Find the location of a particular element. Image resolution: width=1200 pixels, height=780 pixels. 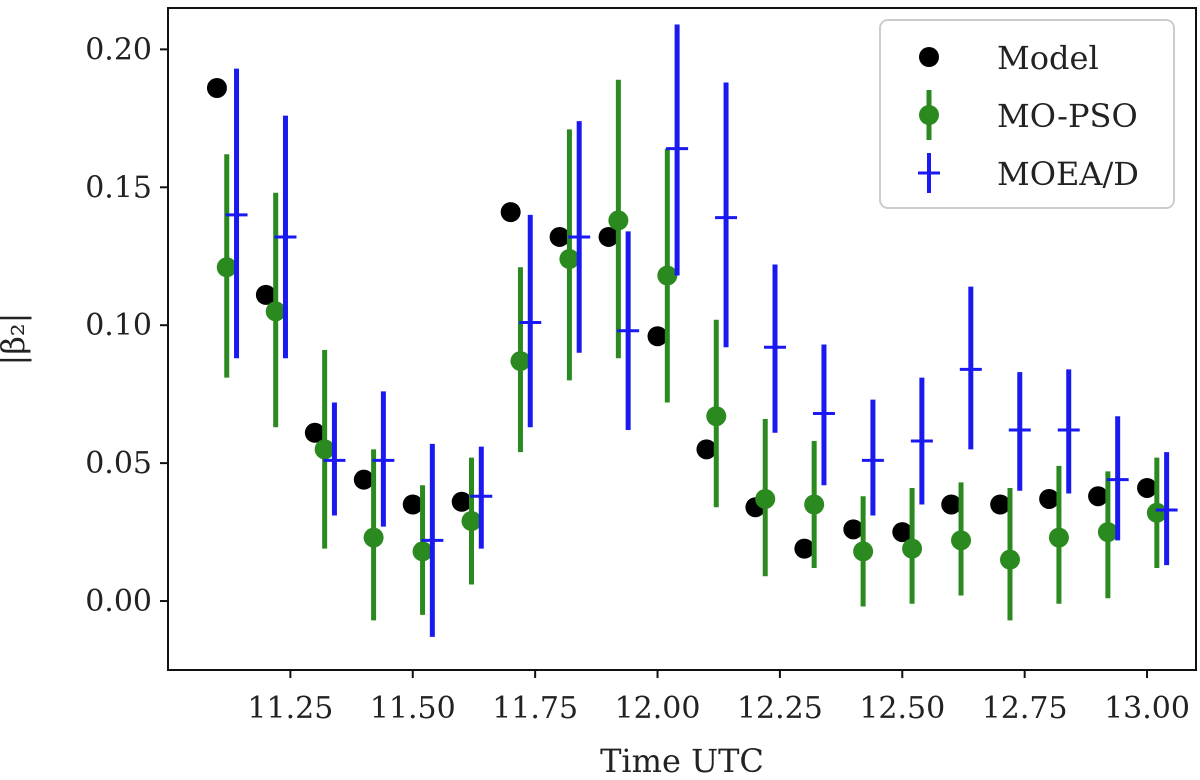

legend-box is located at coordinates (1027, 114).